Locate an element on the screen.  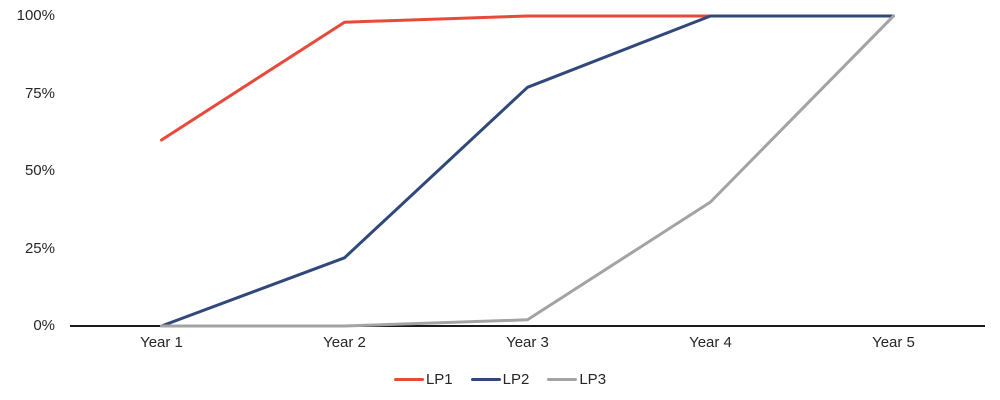
legend: LP1 LP2 LP3 is located at coordinates (500, 379).